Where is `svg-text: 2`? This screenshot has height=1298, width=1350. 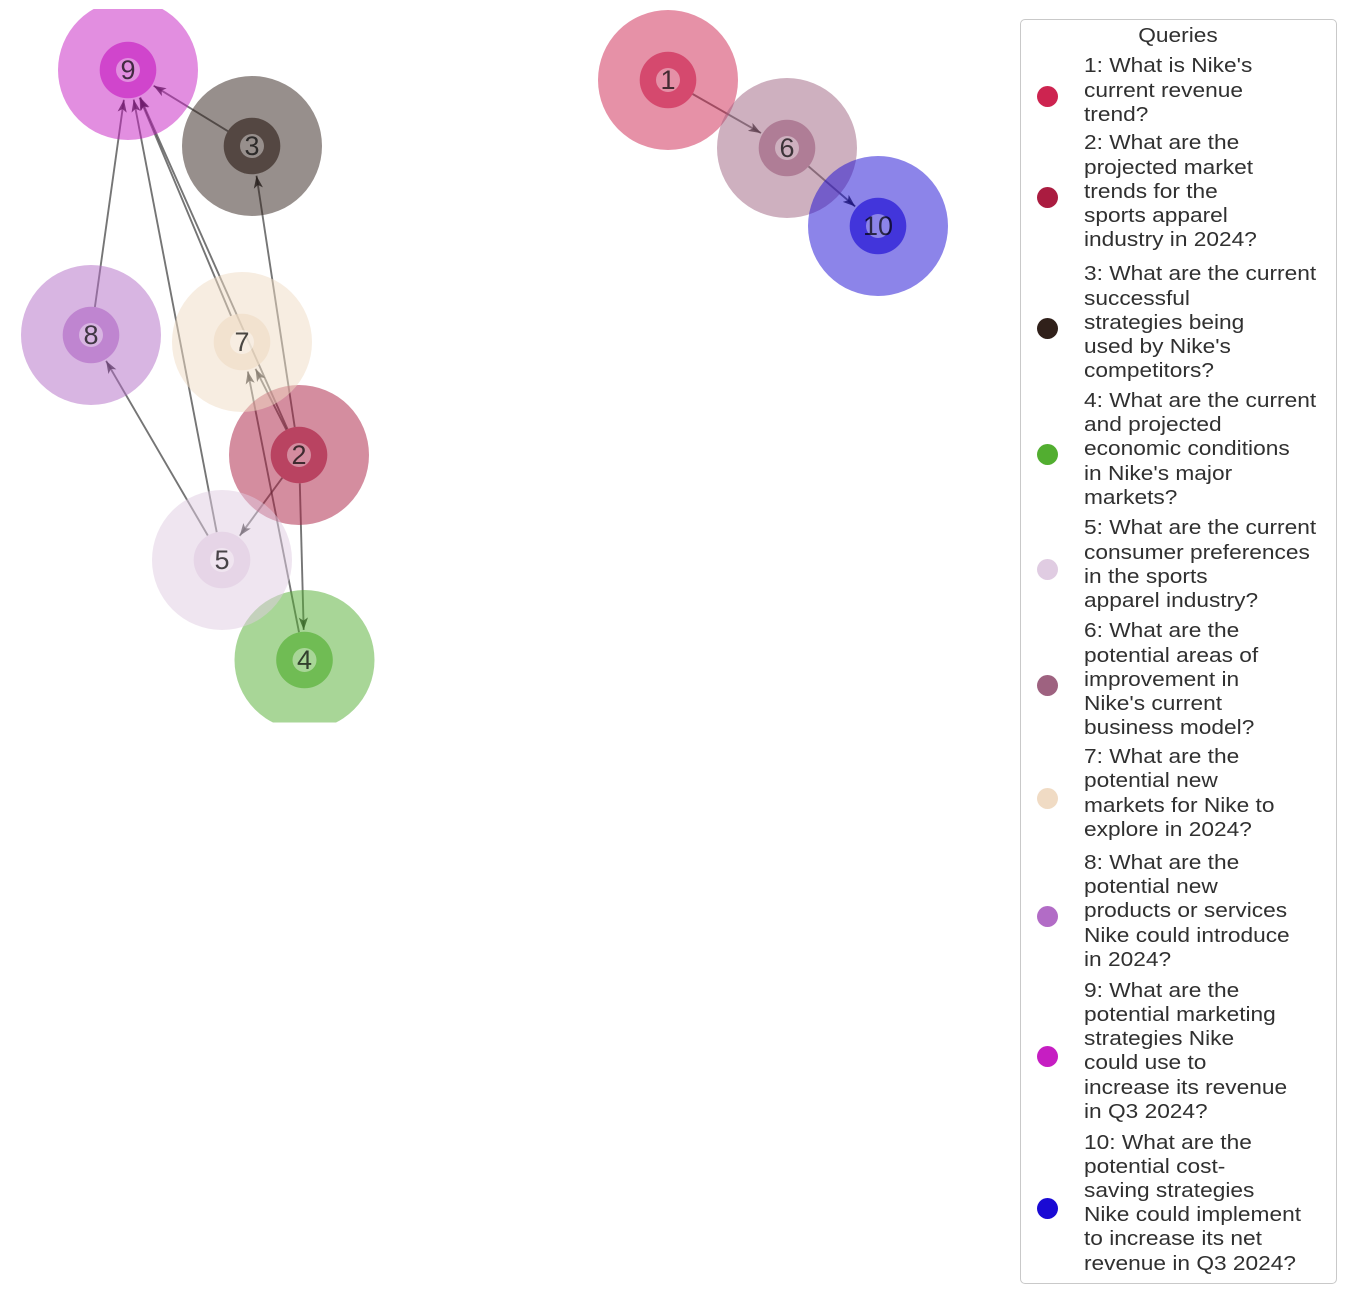
svg-text: 2 is located at coordinates (298, 455).